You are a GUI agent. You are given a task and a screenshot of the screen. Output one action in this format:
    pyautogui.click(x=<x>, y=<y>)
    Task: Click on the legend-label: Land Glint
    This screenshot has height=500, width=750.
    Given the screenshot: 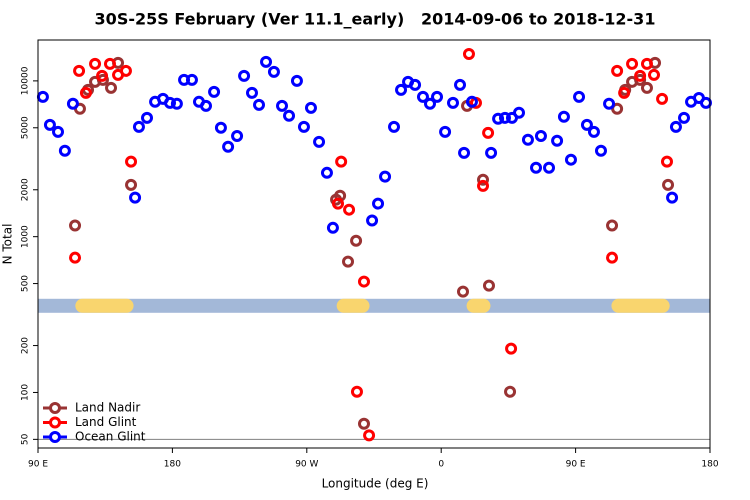 What is the action you would take?
    pyautogui.click(x=106, y=422)
    